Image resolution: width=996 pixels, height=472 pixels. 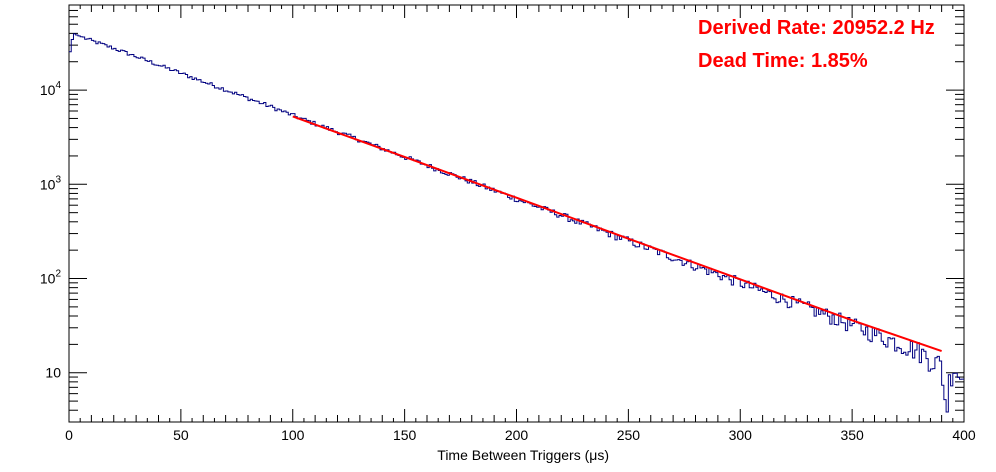 I want to click on x-tick-label: 200, so click(x=517, y=435).